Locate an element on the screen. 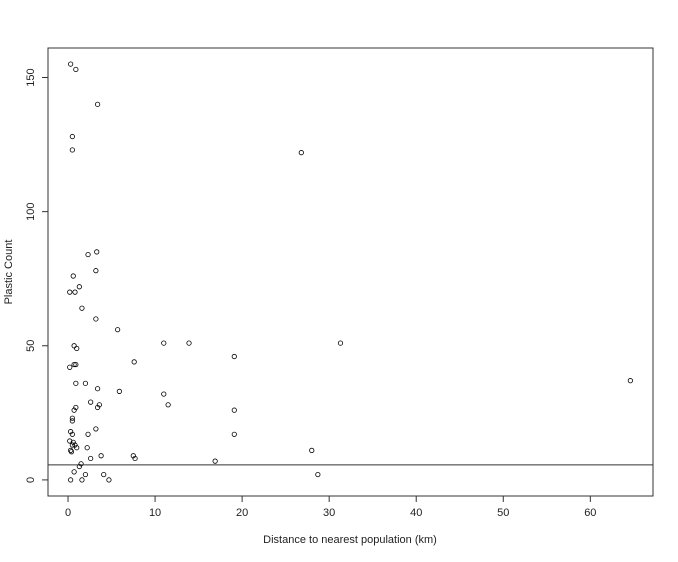  y-tick-label: 100 is located at coordinates (31, 211).